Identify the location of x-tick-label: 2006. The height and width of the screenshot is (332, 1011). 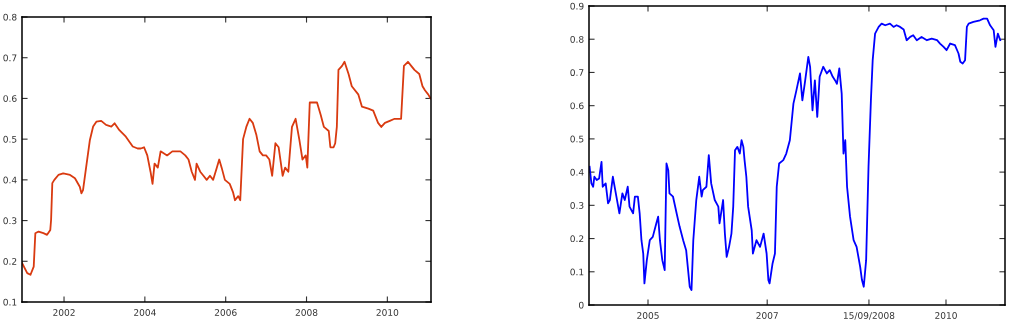
(225, 312).